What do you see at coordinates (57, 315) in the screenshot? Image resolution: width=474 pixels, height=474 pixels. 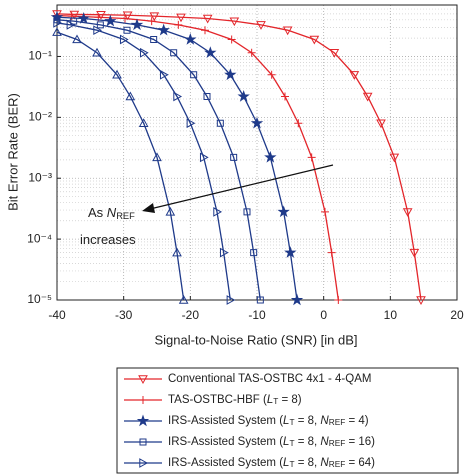 I see `x-tick-label: -40` at bounding box center [57, 315].